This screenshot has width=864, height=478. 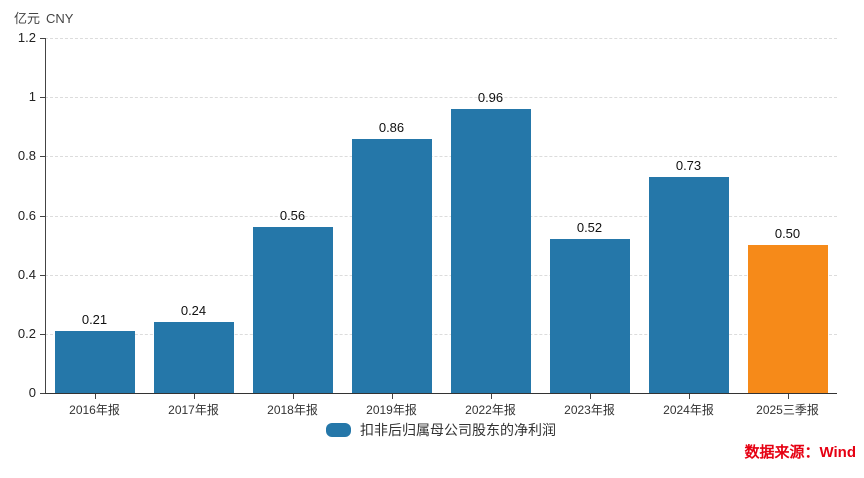 I want to click on legend-label: 扣非后归属母公司股东的净利润, so click(x=458, y=430).